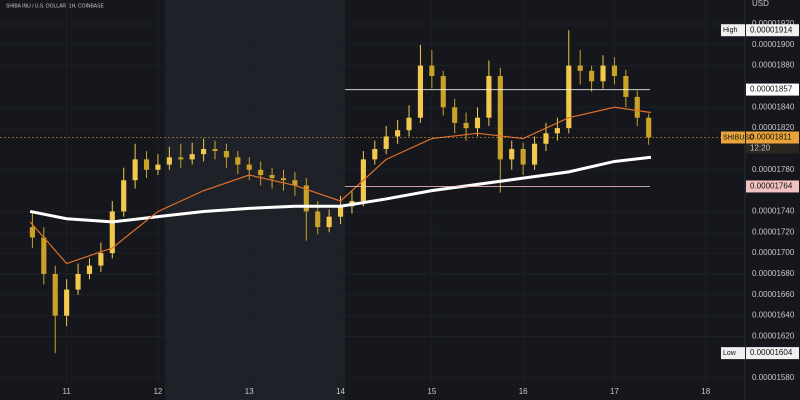 Image resolution: width=800 pixels, height=400 pixels. What do you see at coordinates (772, 148) in the screenshot?
I see `countdown-box` at bounding box center [772, 148].